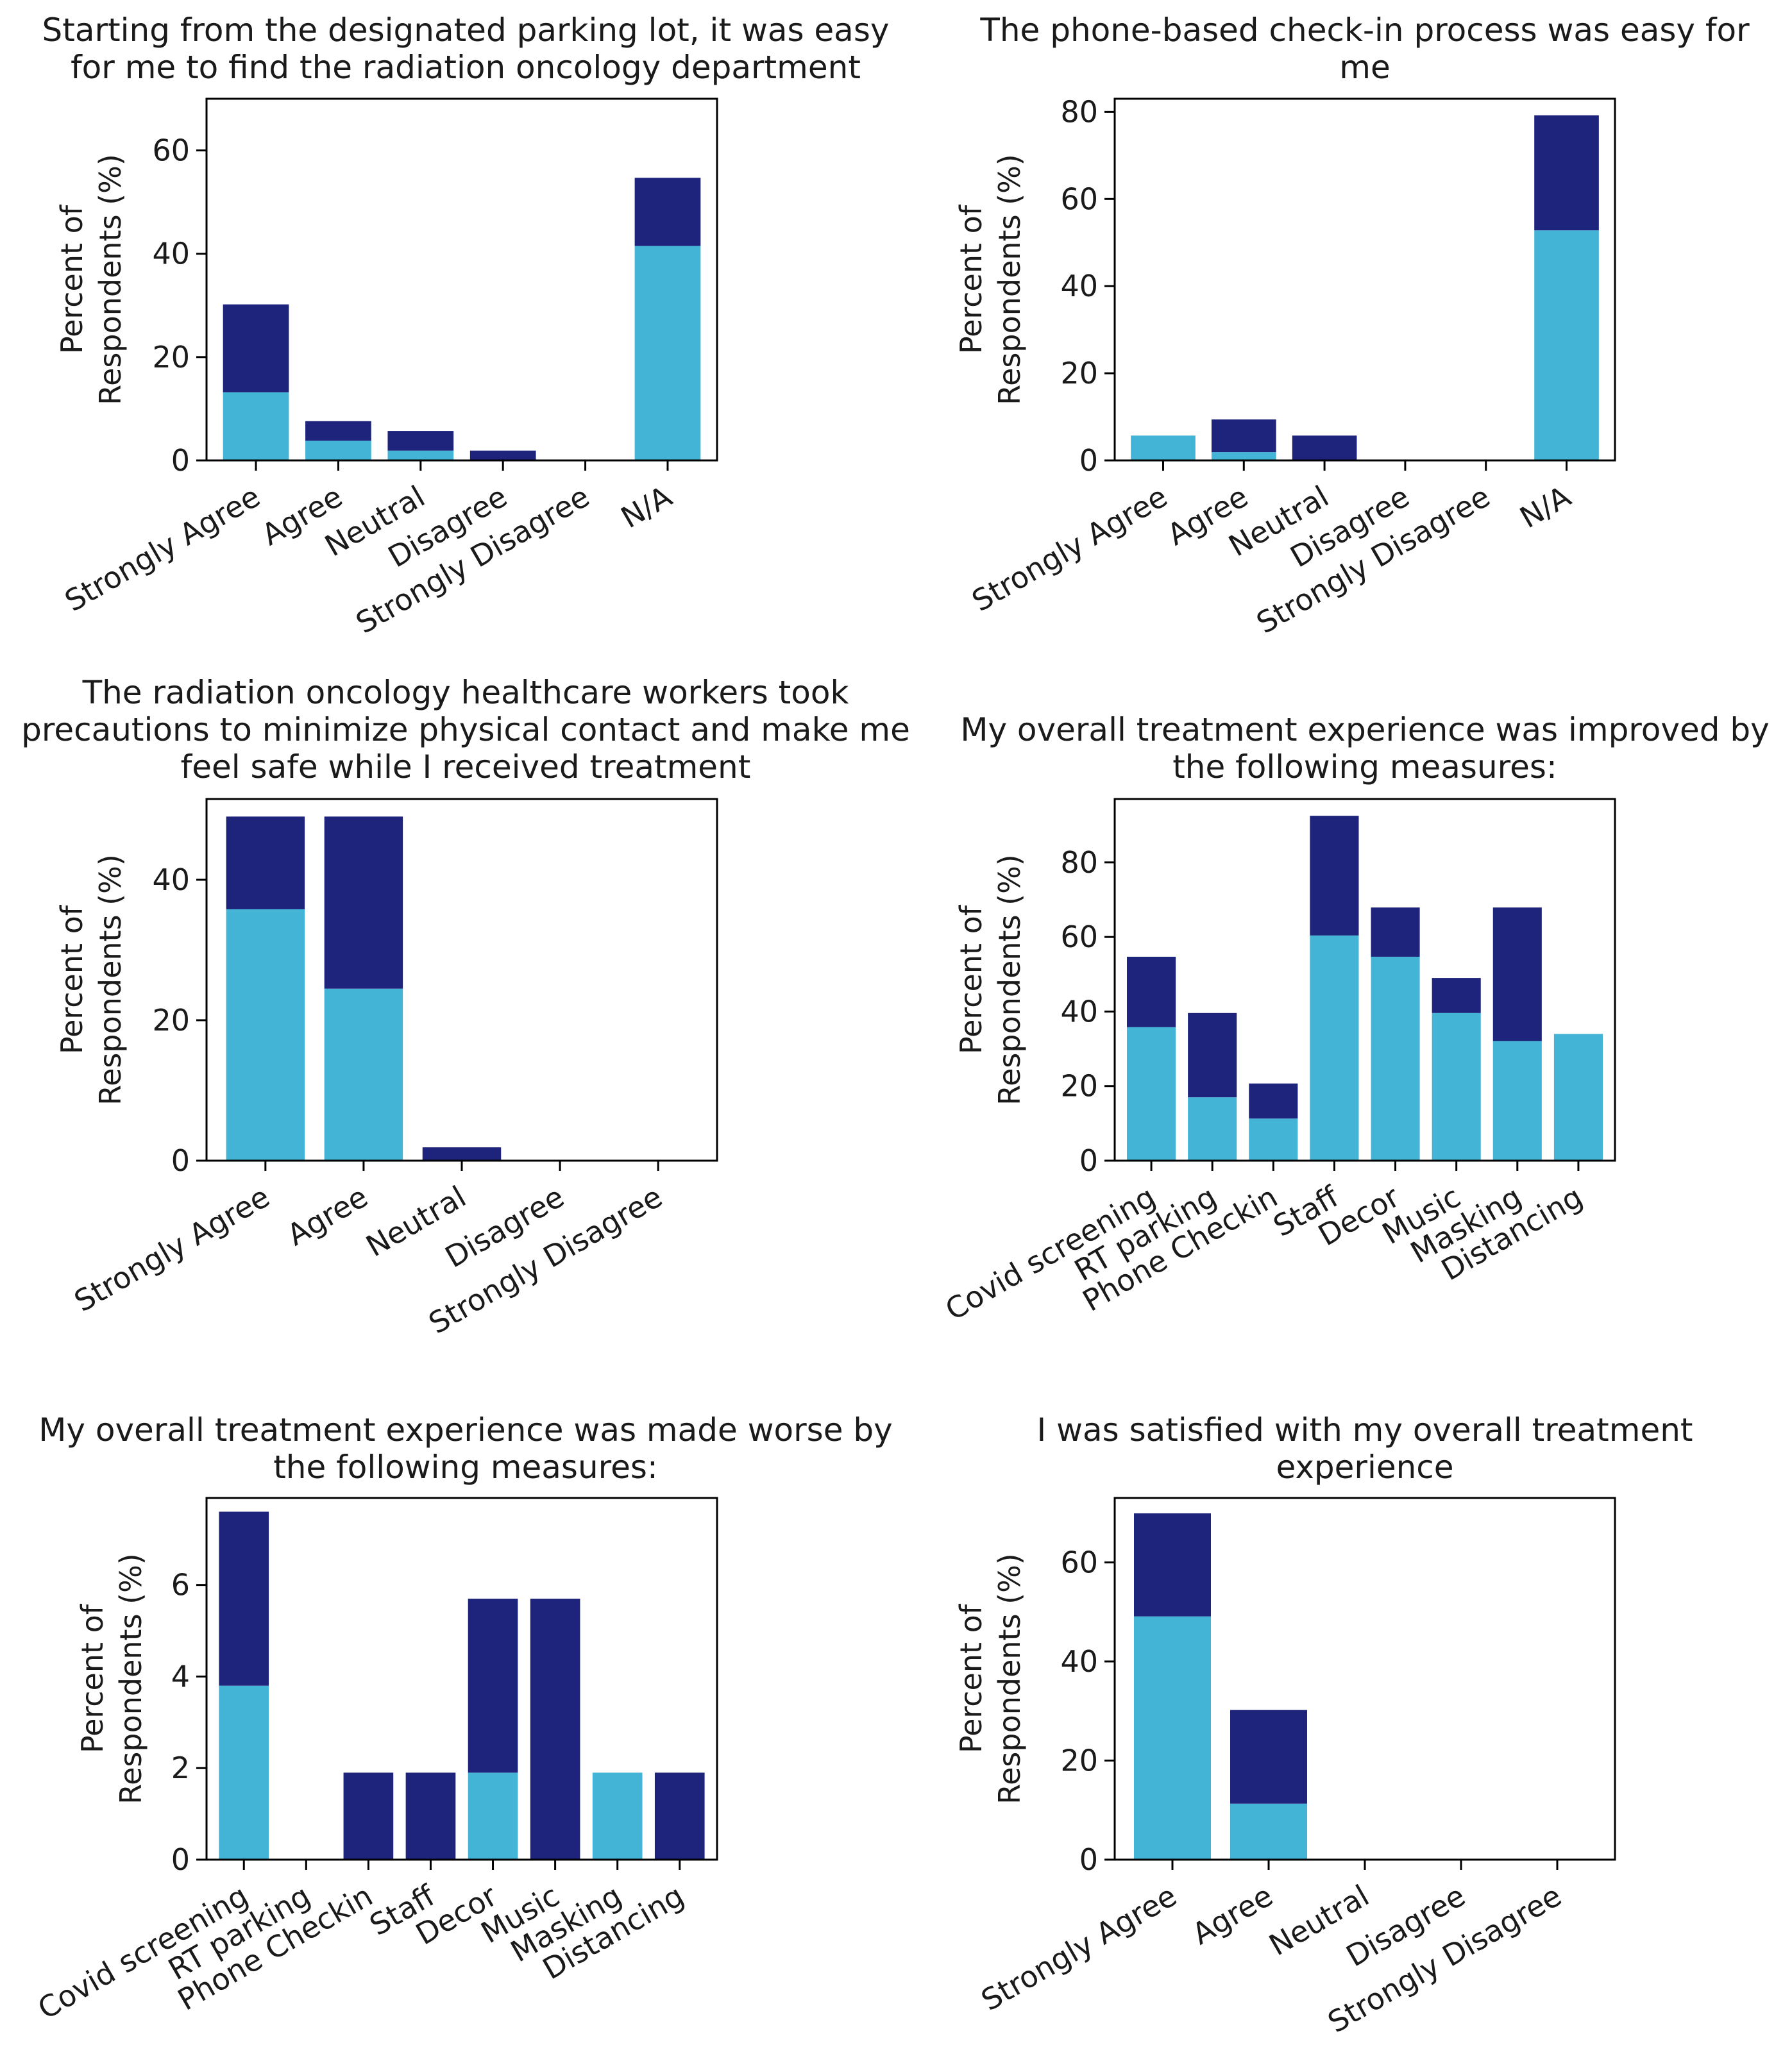 The width and height of the screenshot is (1792, 2061). Describe the element at coordinates (465, 1467) in the screenshot. I see `chart-title-line: the following measures:` at that location.